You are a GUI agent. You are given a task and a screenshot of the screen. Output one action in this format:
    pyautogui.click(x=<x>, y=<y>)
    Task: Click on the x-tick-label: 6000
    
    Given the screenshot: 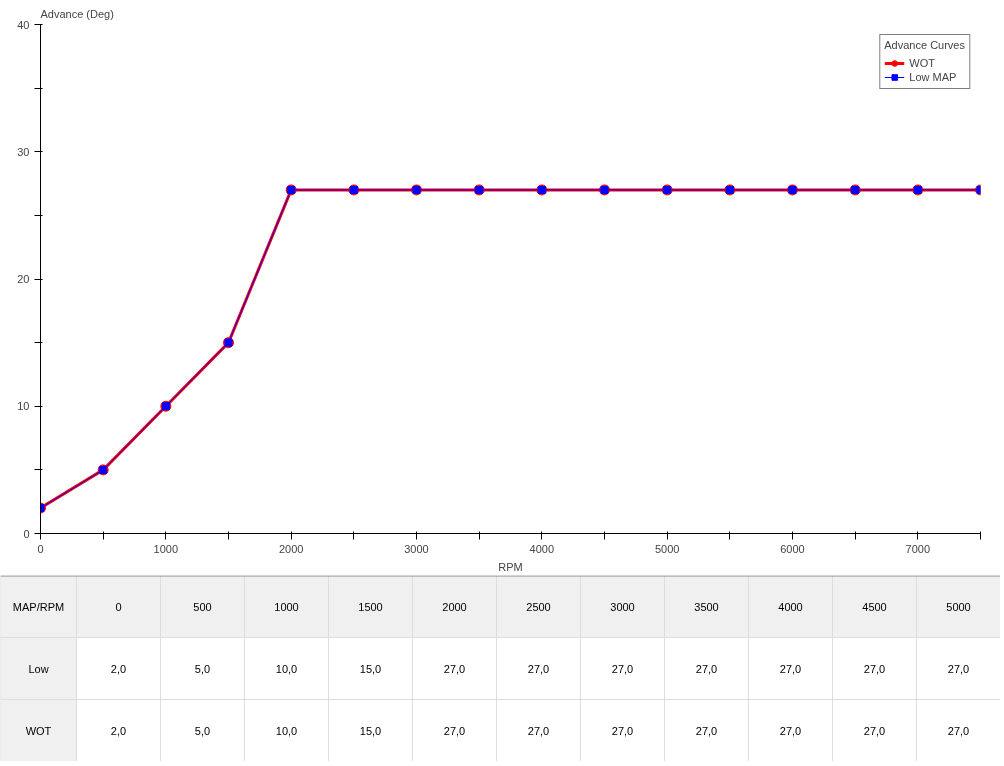 What is the action you would take?
    pyautogui.click(x=792, y=548)
    